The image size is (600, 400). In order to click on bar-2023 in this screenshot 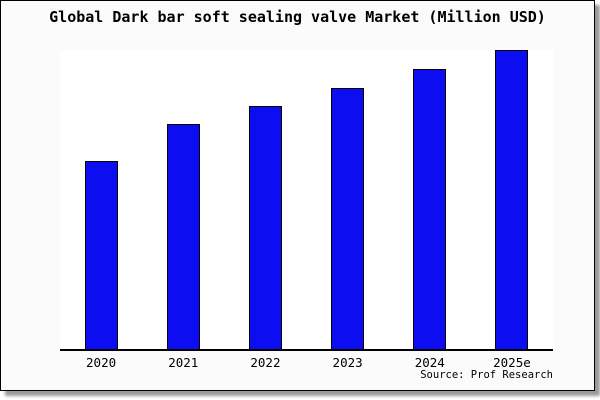, I will do `click(348, 218)`.